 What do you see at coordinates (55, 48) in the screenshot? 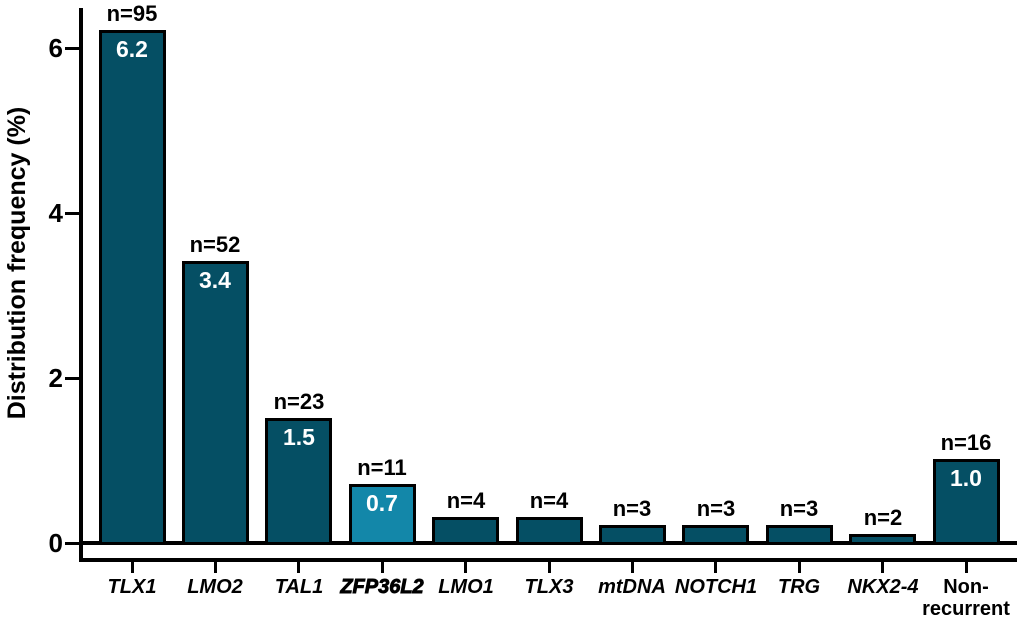
I see `y-tick-label: 6` at bounding box center [55, 48].